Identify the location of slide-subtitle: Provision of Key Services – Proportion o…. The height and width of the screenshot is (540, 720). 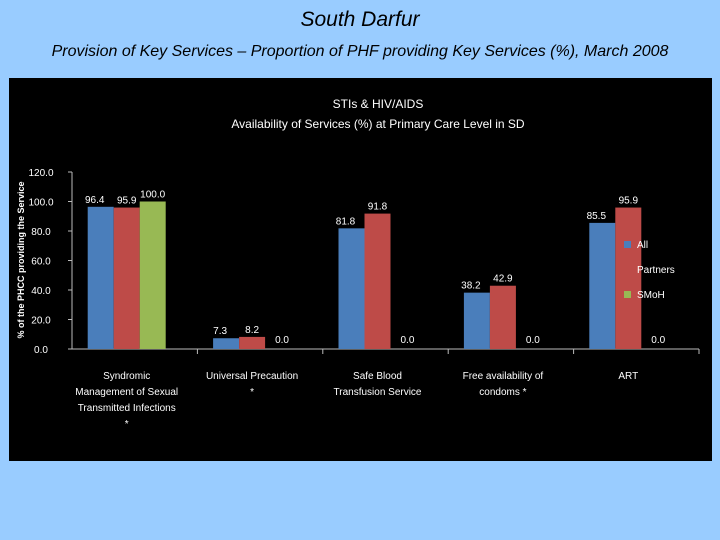
(360, 51).